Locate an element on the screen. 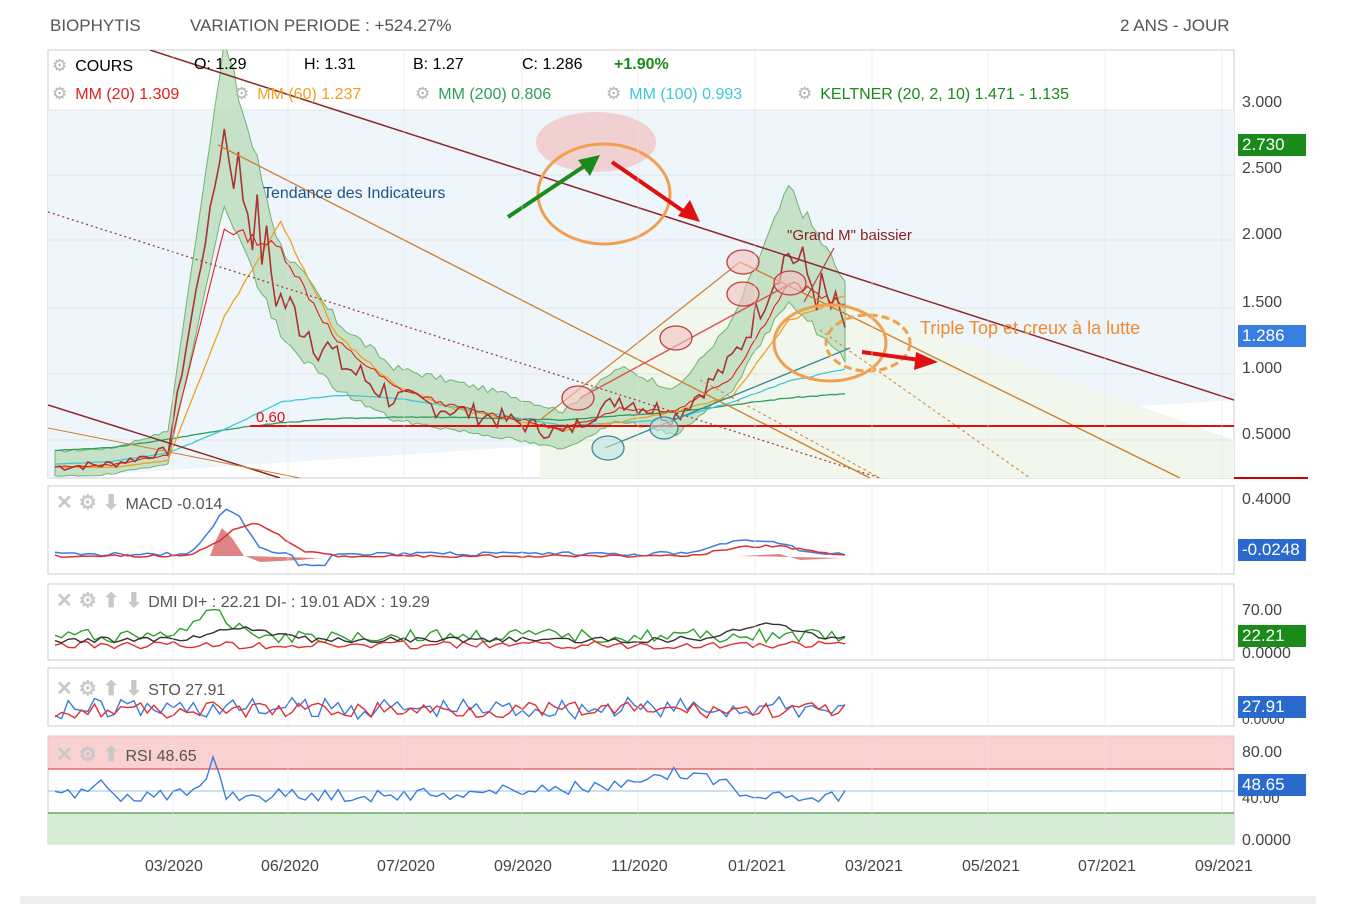 This screenshot has height=904, width=1358. trend-label: Tendance des Indicateurs is located at coordinates (354, 193).